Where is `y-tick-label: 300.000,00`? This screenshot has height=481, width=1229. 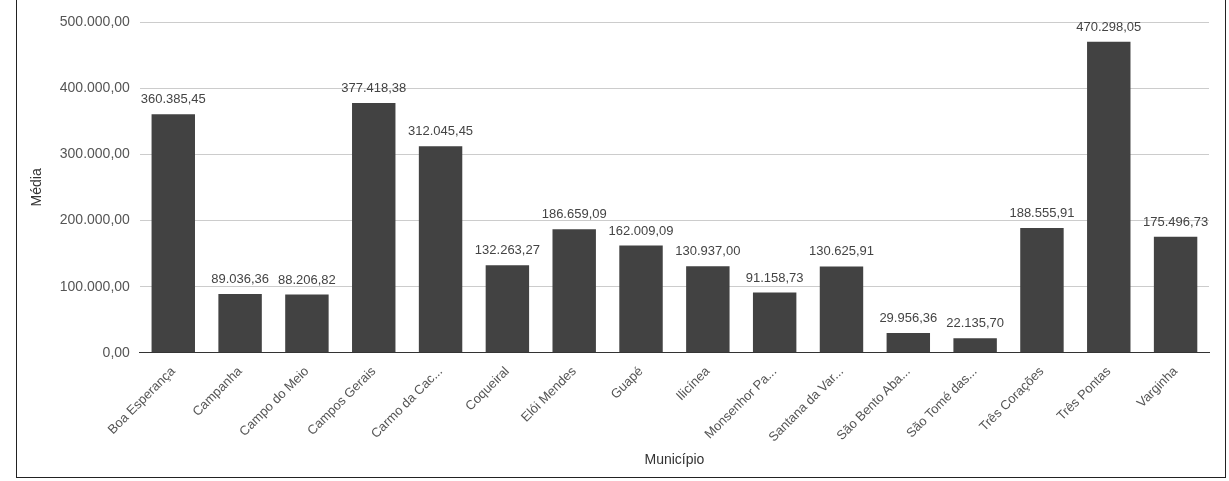 y-tick-label: 300.000,00 is located at coordinates (95, 153).